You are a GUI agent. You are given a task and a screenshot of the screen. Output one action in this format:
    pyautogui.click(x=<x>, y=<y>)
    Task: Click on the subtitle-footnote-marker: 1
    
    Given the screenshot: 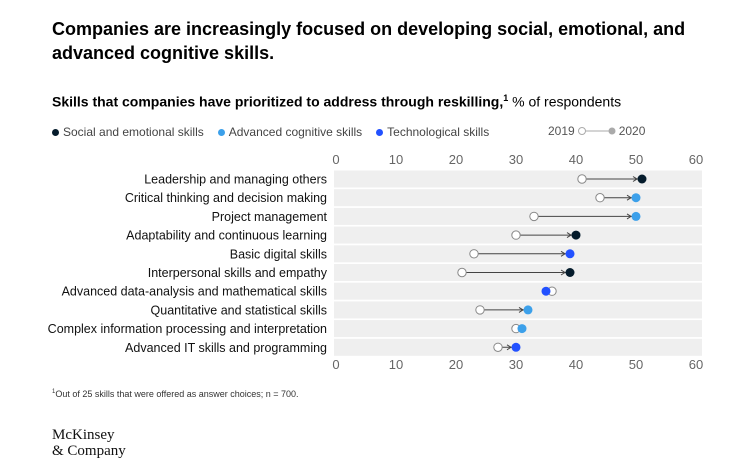 What is the action you would take?
    pyautogui.click(x=506, y=98)
    